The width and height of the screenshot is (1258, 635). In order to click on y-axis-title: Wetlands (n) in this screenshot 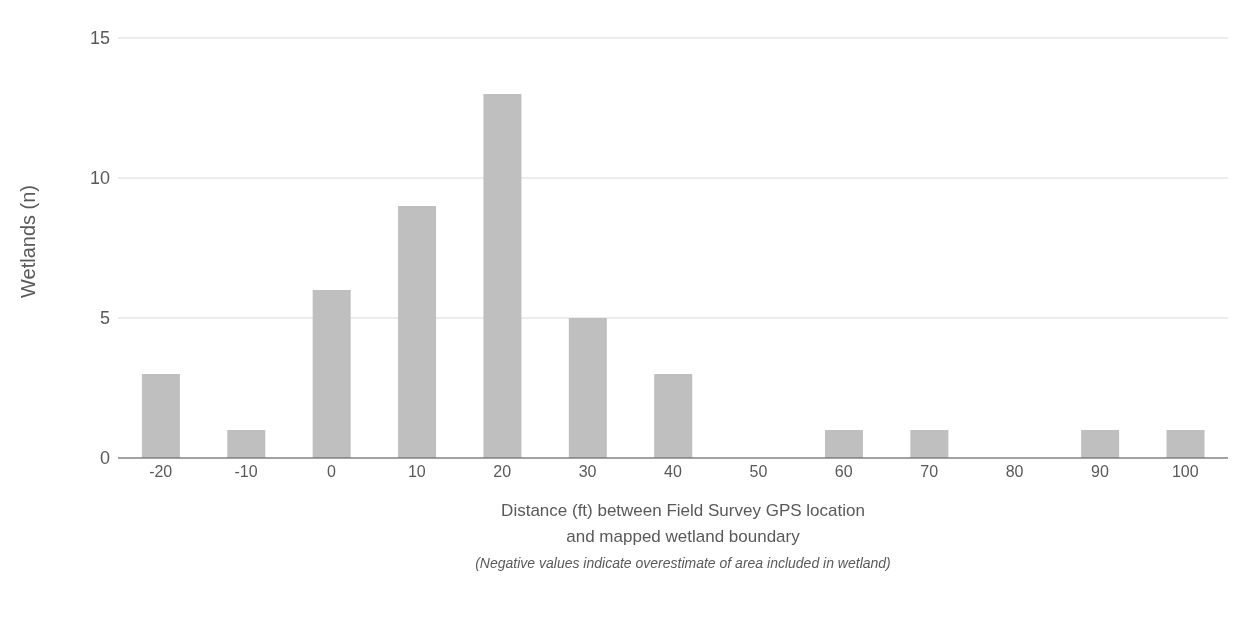, I will do `click(28, 241)`.